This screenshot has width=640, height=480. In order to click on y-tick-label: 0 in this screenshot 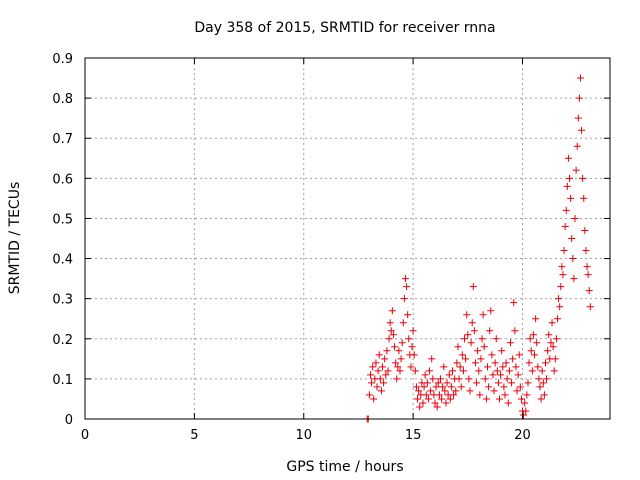, I will do `click(69, 420)`.